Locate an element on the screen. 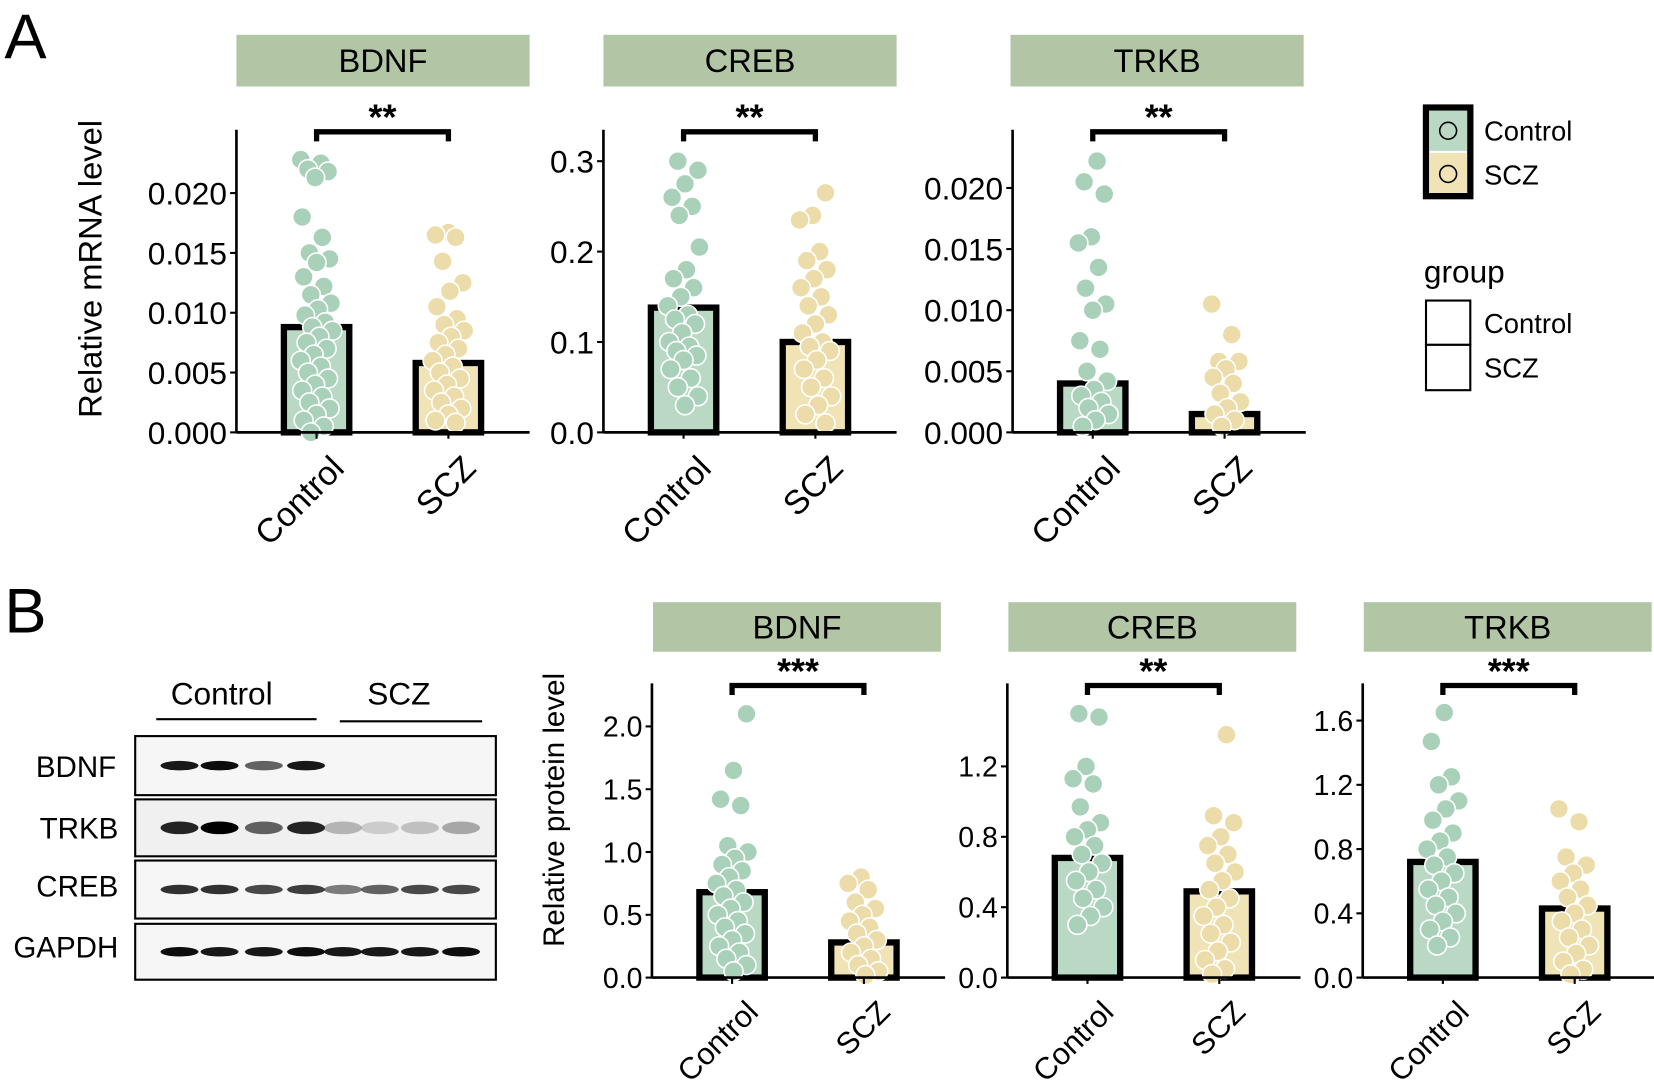 The image size is (1654, 1082). facet-title: TRKB is located at coordinates (1507, 627).